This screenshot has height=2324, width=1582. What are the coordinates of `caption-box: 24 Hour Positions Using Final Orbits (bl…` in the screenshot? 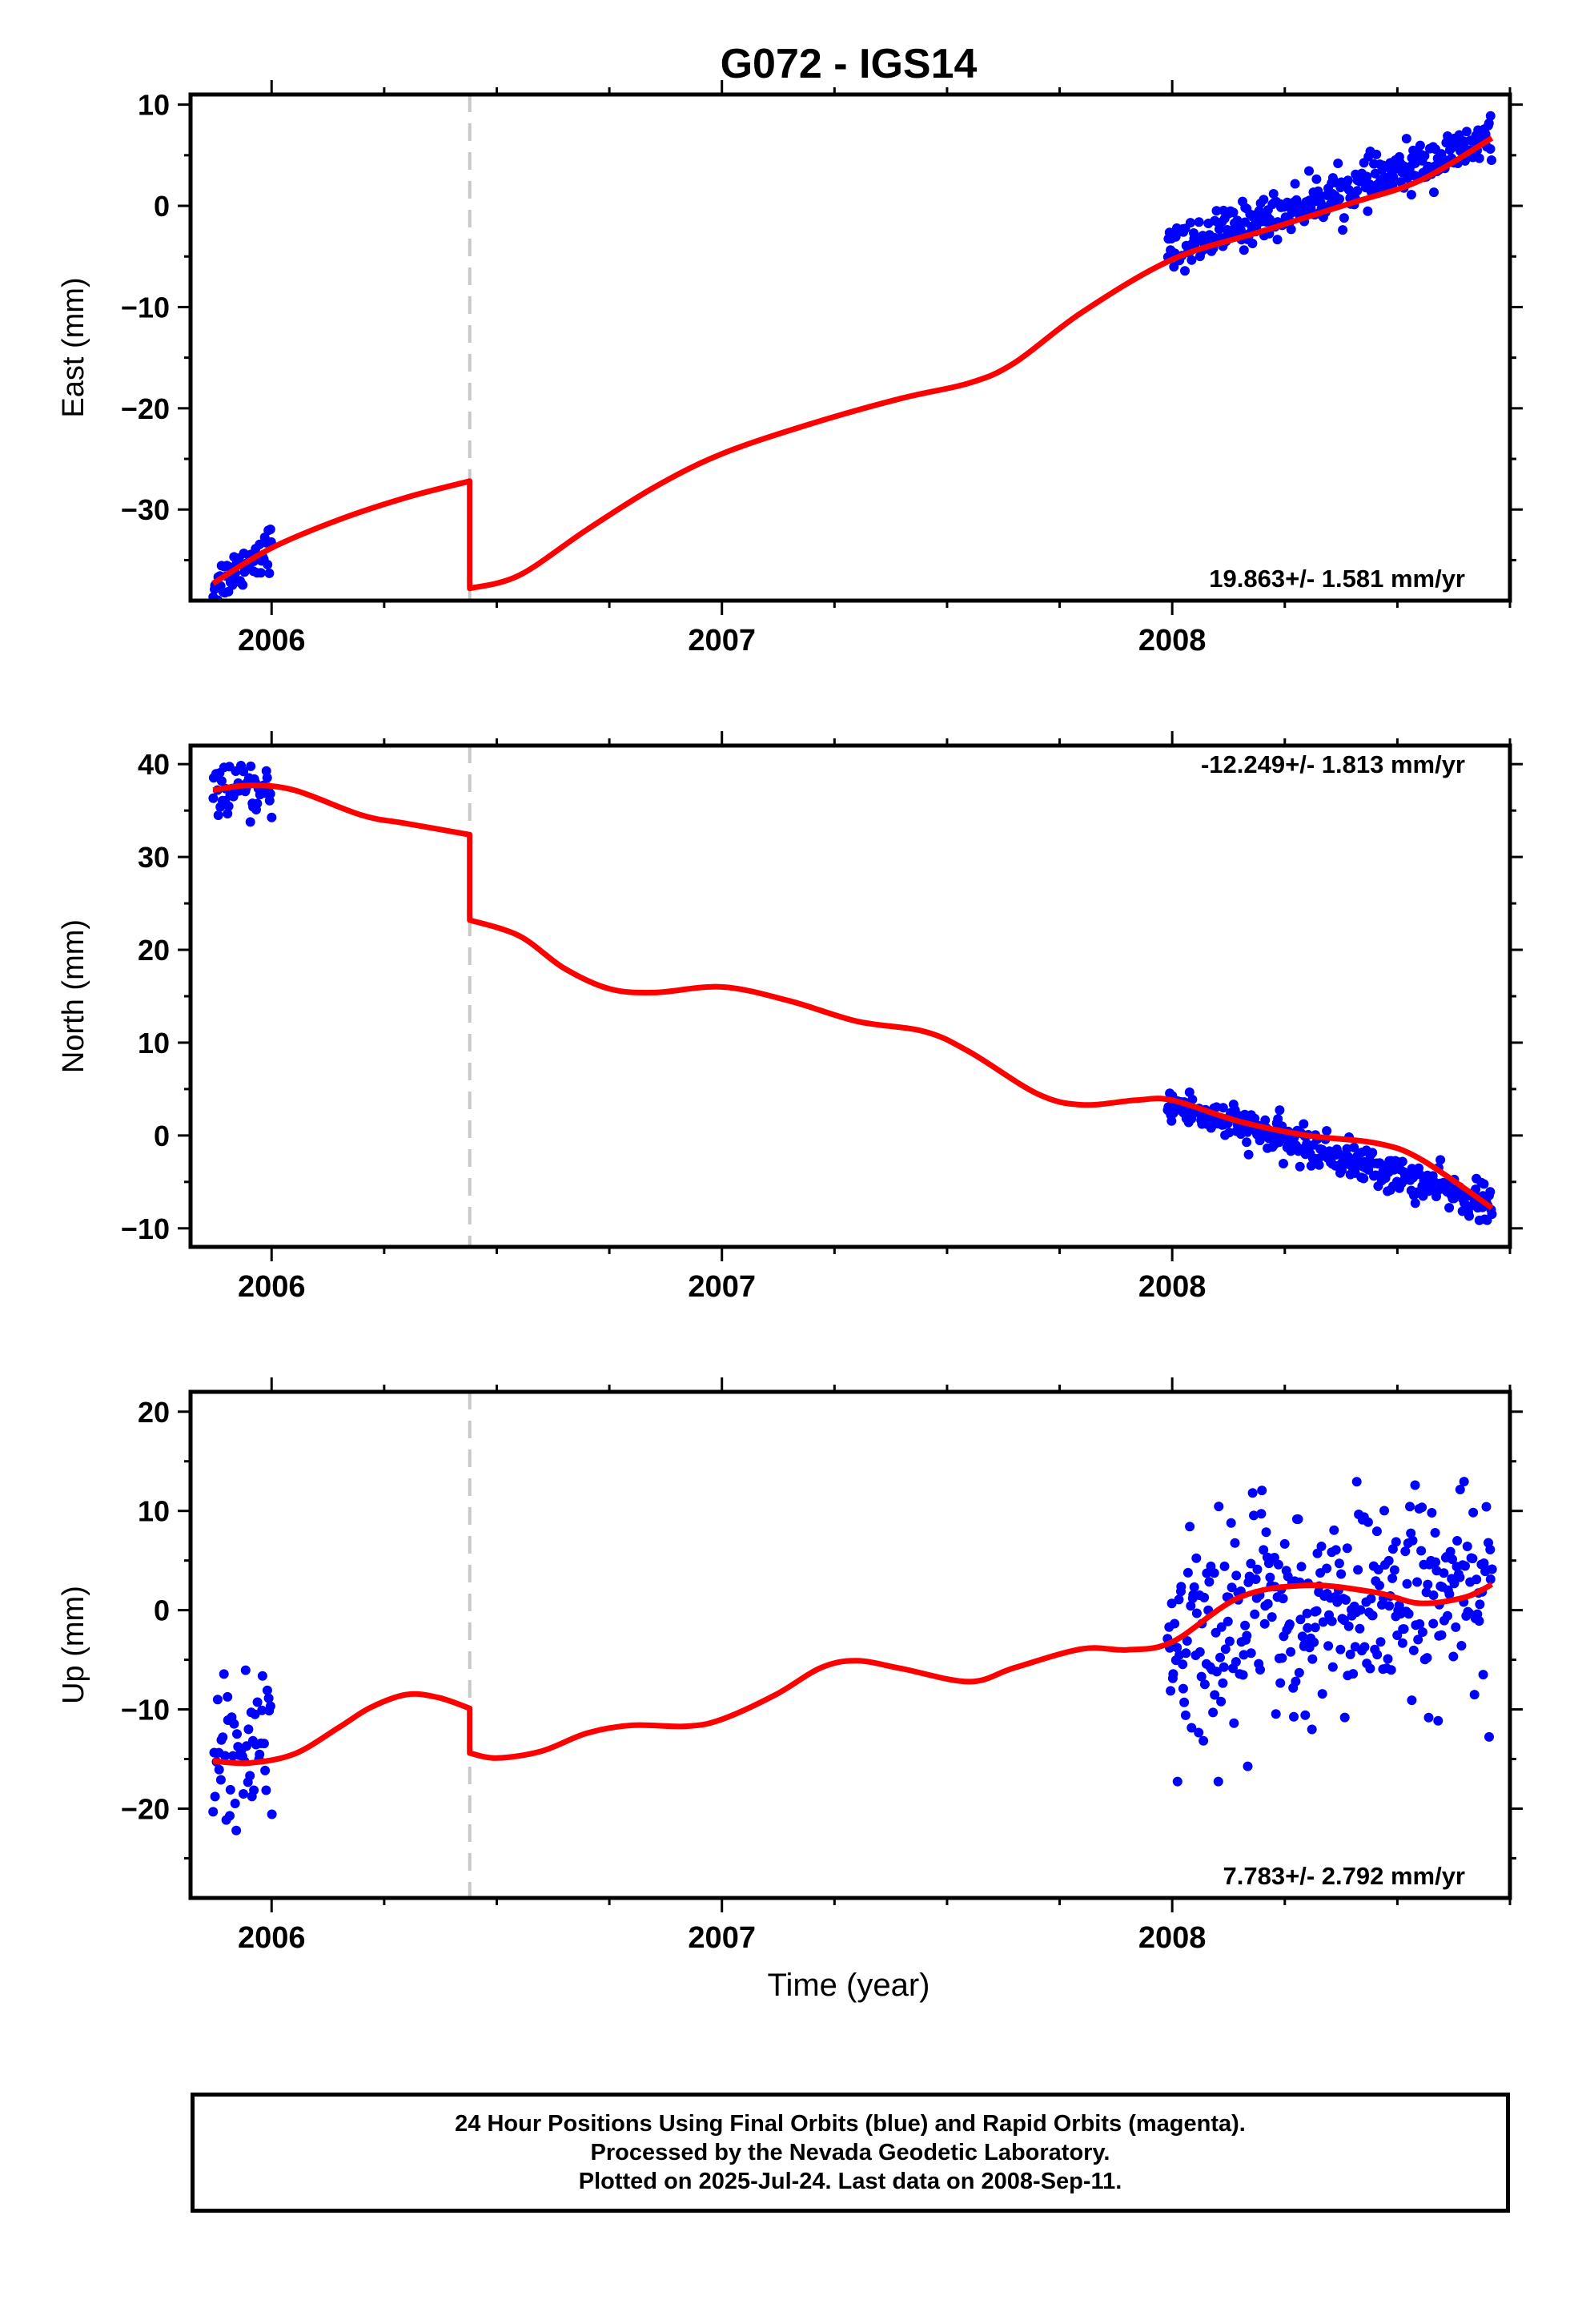 It's located at (850, 2153).